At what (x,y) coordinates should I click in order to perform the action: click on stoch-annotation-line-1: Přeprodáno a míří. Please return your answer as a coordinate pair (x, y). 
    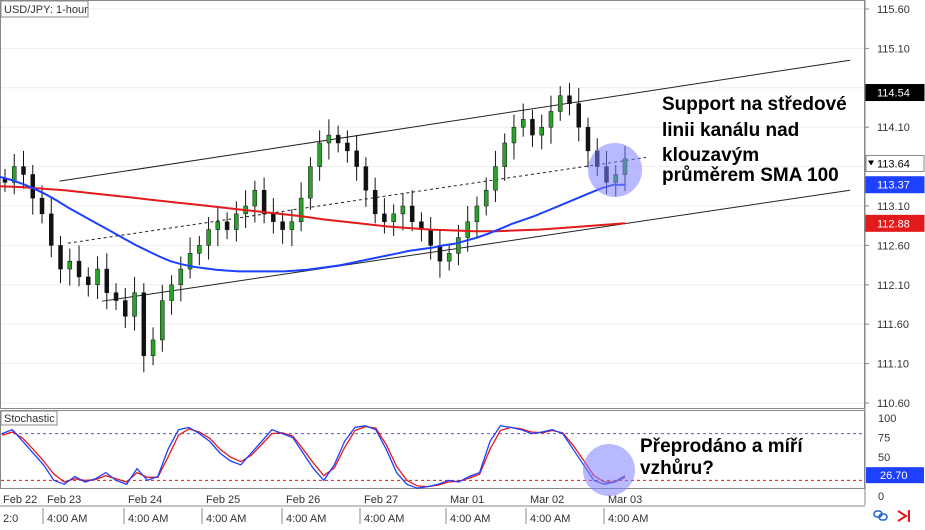
    Looking at the image, I should click on (721, 446).